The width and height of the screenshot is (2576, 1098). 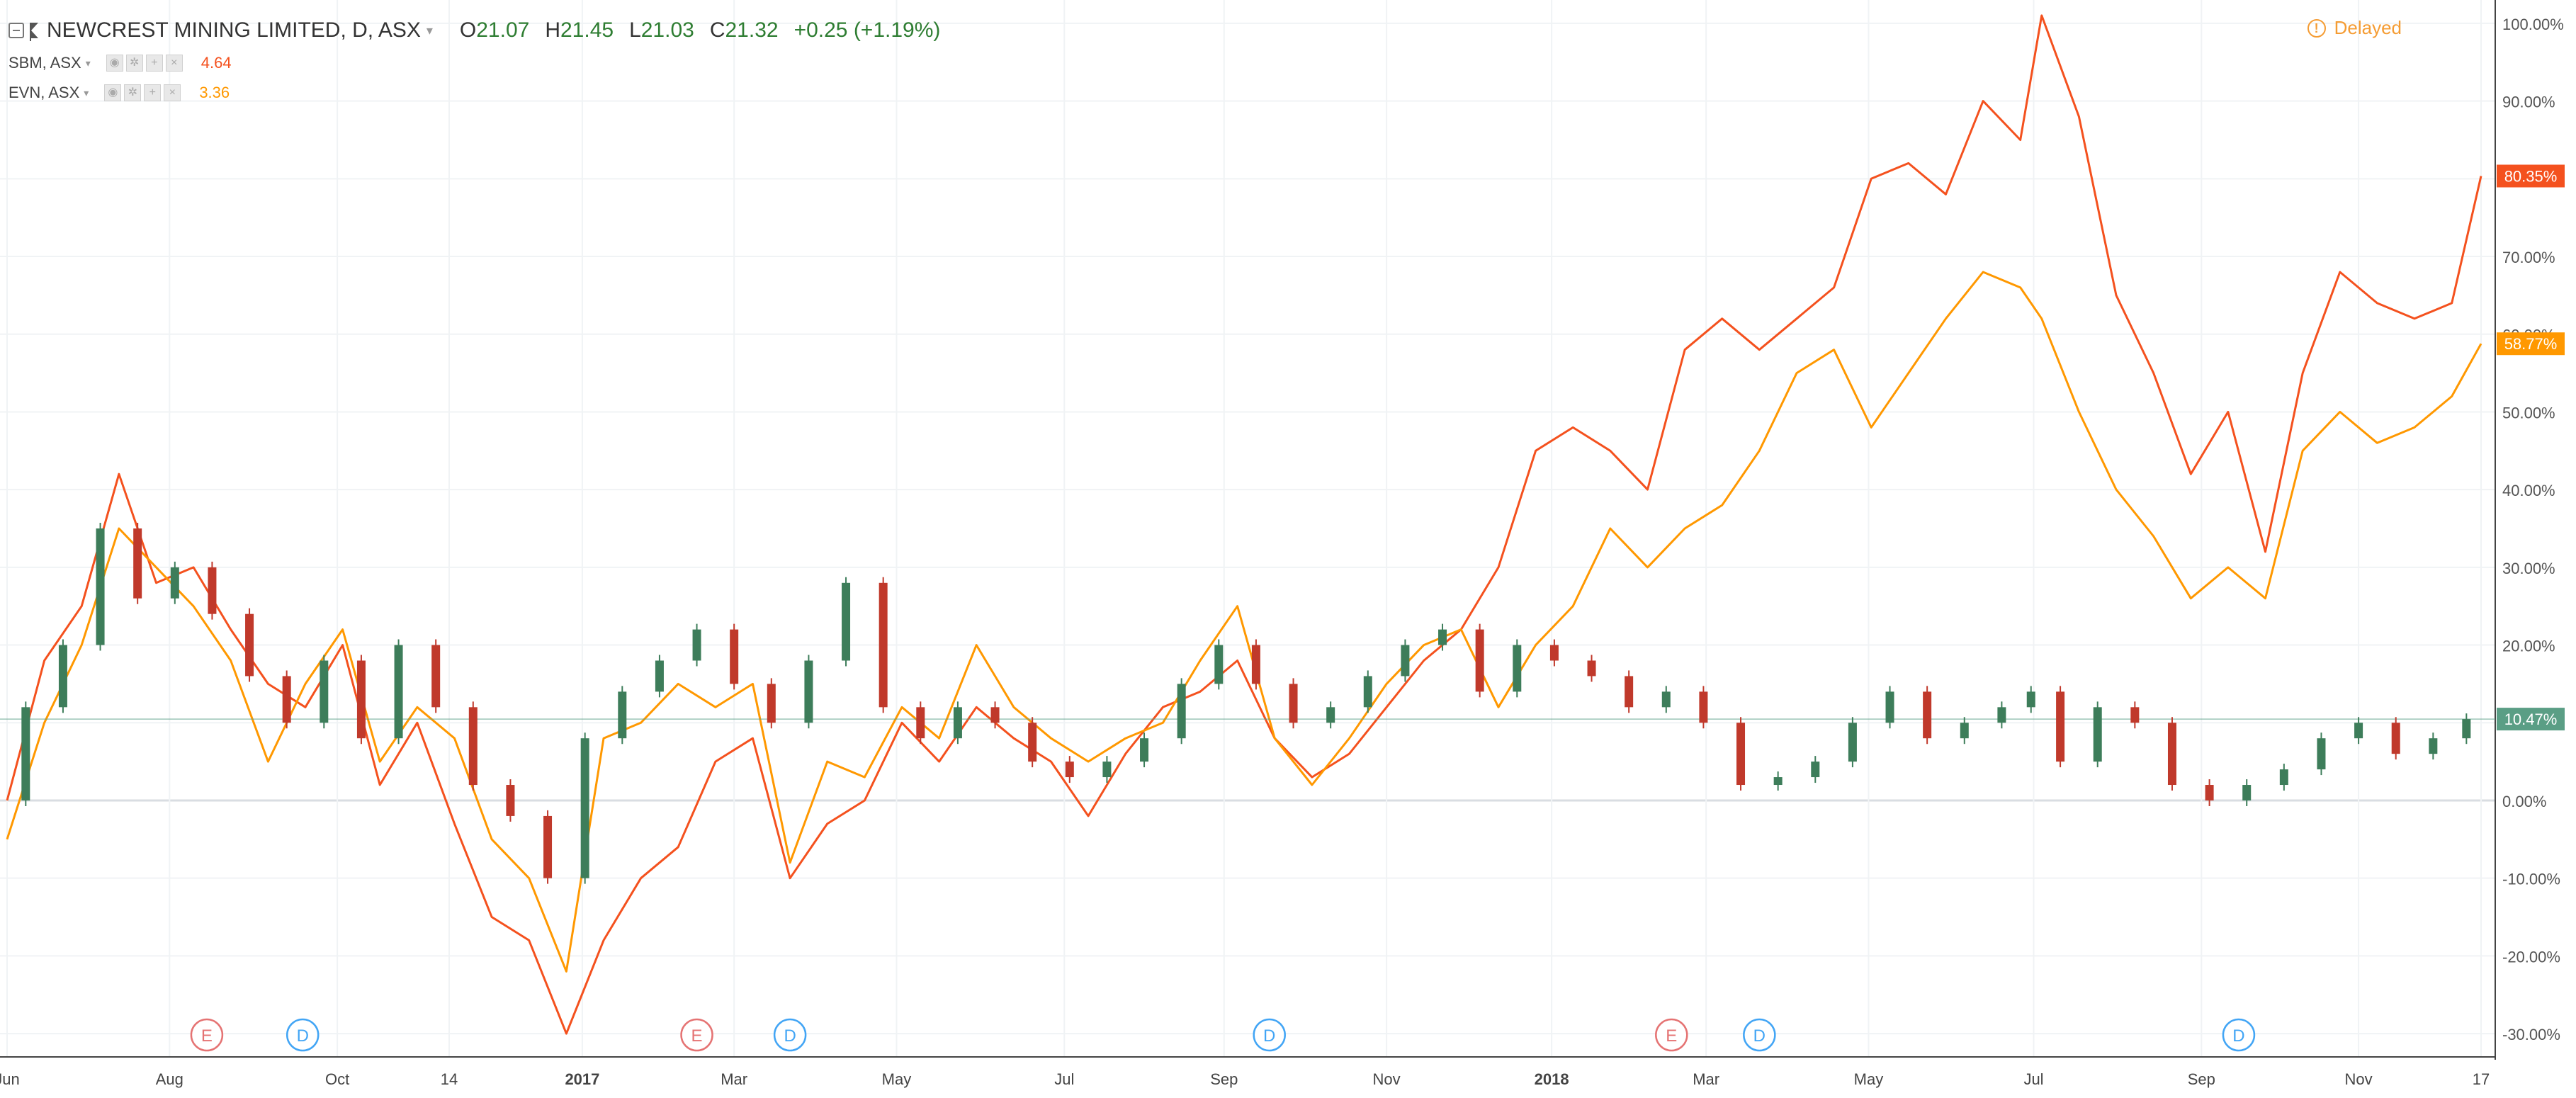 What do you see at coordinates (897, 1079) in the screenshot?
I see `x-tick-label: May` at bounding box center [897, 1079].